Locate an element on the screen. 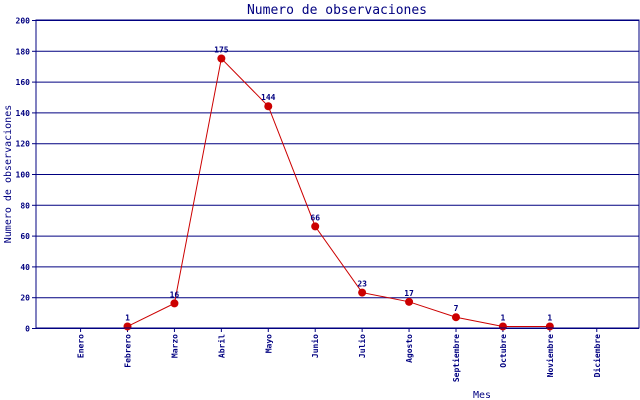 This screenshot has width=640, height=400. x-axis-label: Mes is located at coordinates (482, 395).